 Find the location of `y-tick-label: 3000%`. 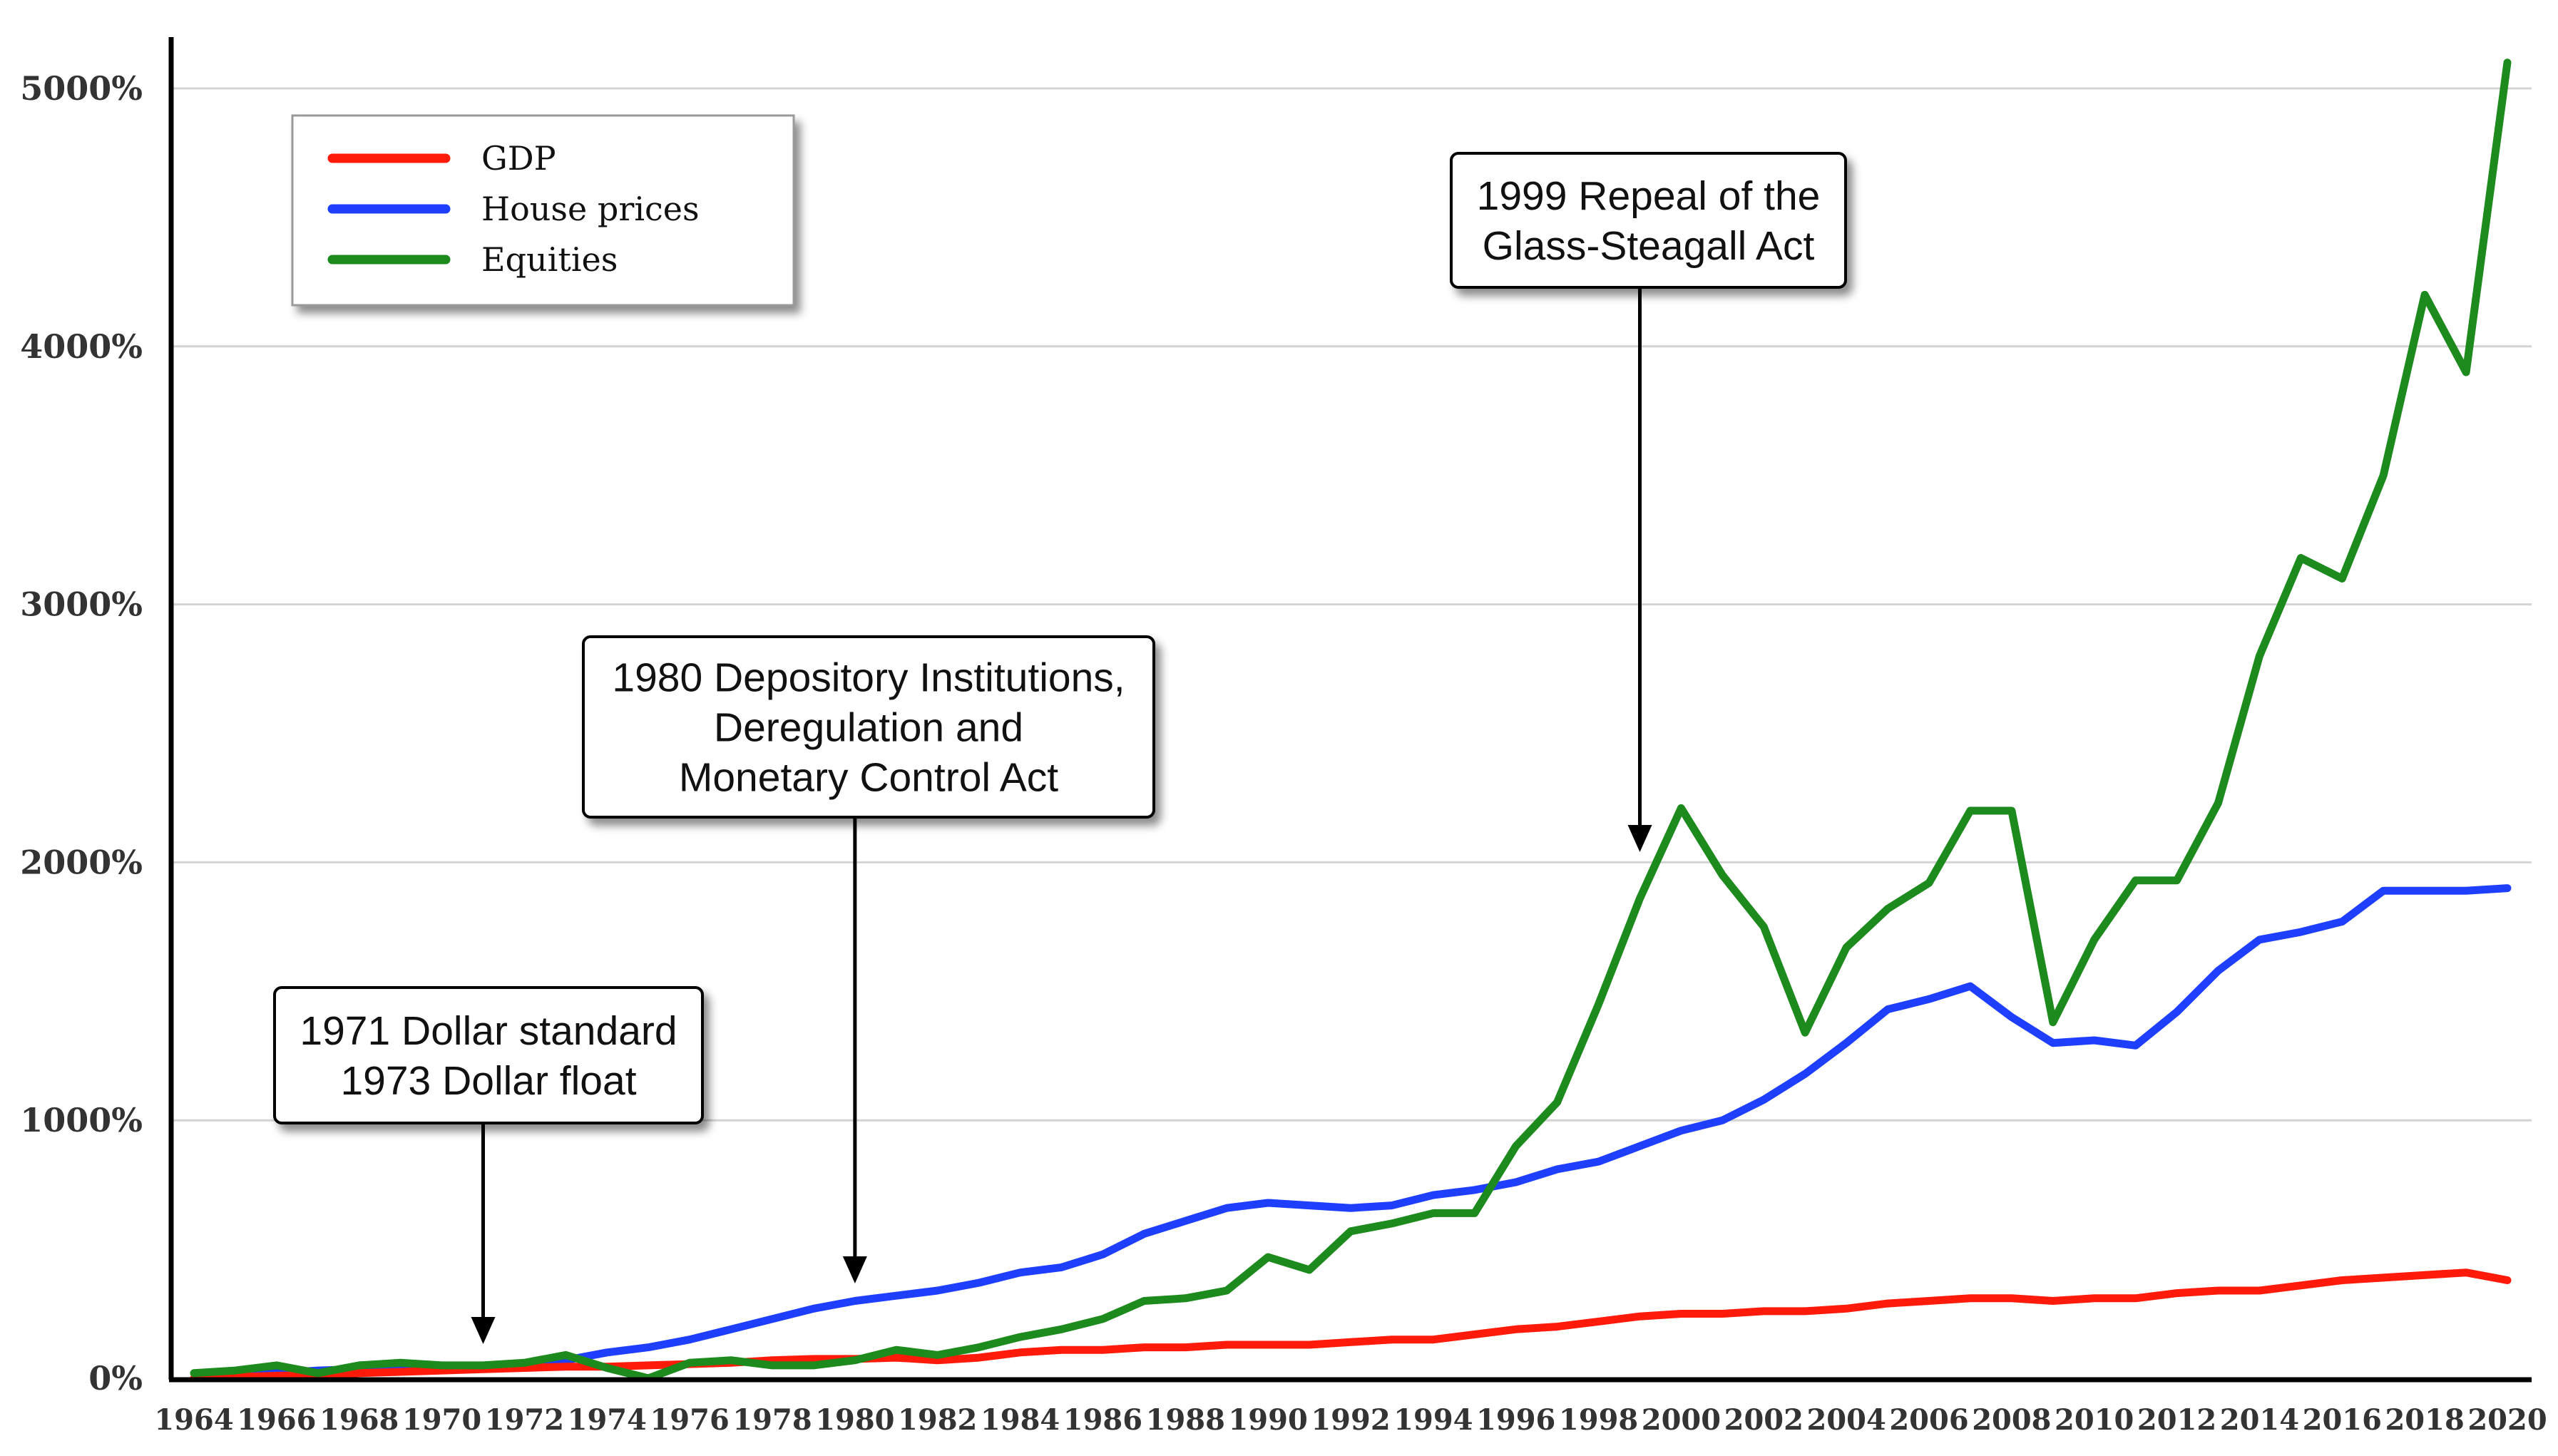

y-tick-label: 3000% is located at coordinates (81, 604).